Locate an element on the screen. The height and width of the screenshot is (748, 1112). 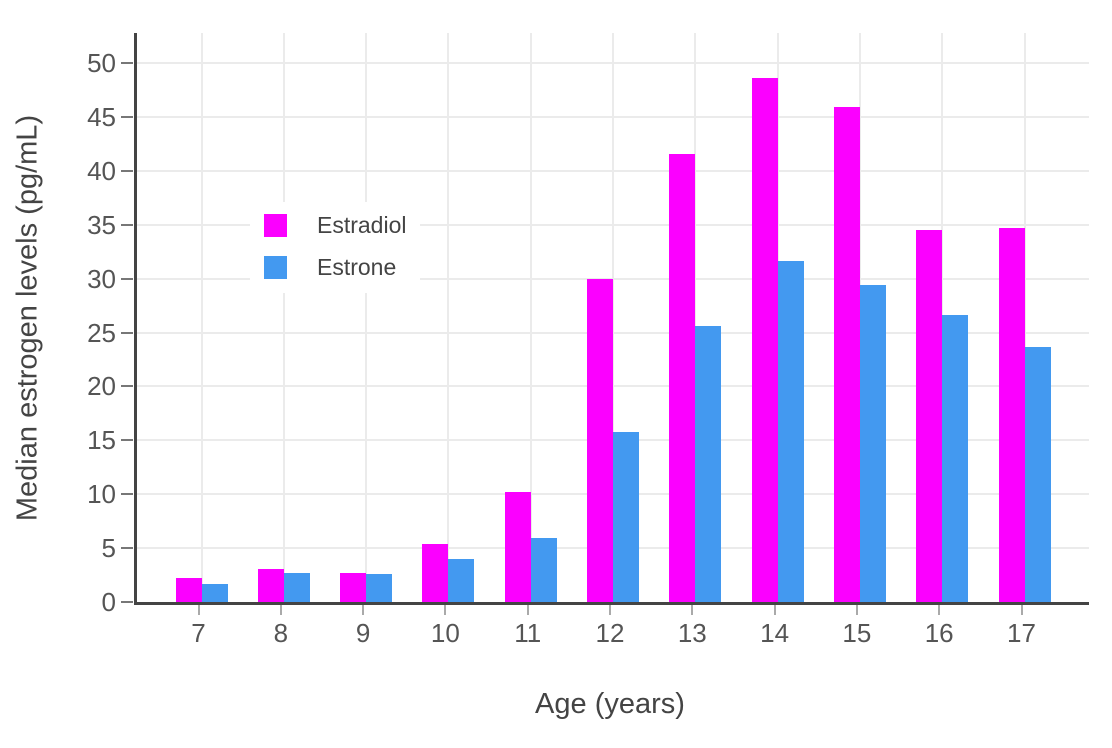
legend-item-estrone: Estrone is located at coordinates (335, 267).